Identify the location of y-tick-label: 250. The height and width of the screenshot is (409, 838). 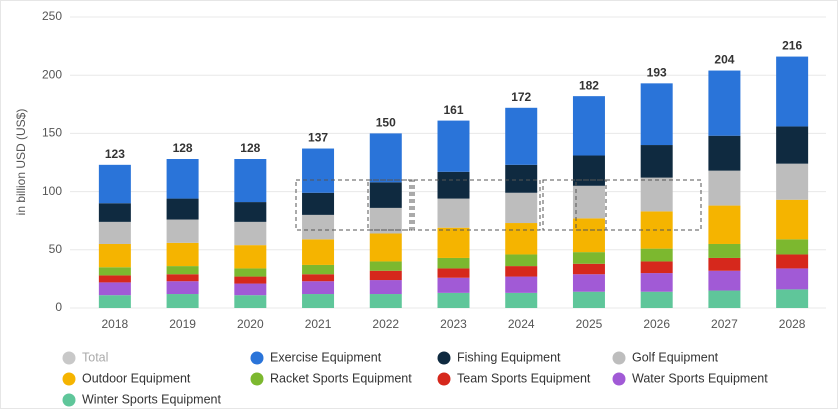
(52, 16).